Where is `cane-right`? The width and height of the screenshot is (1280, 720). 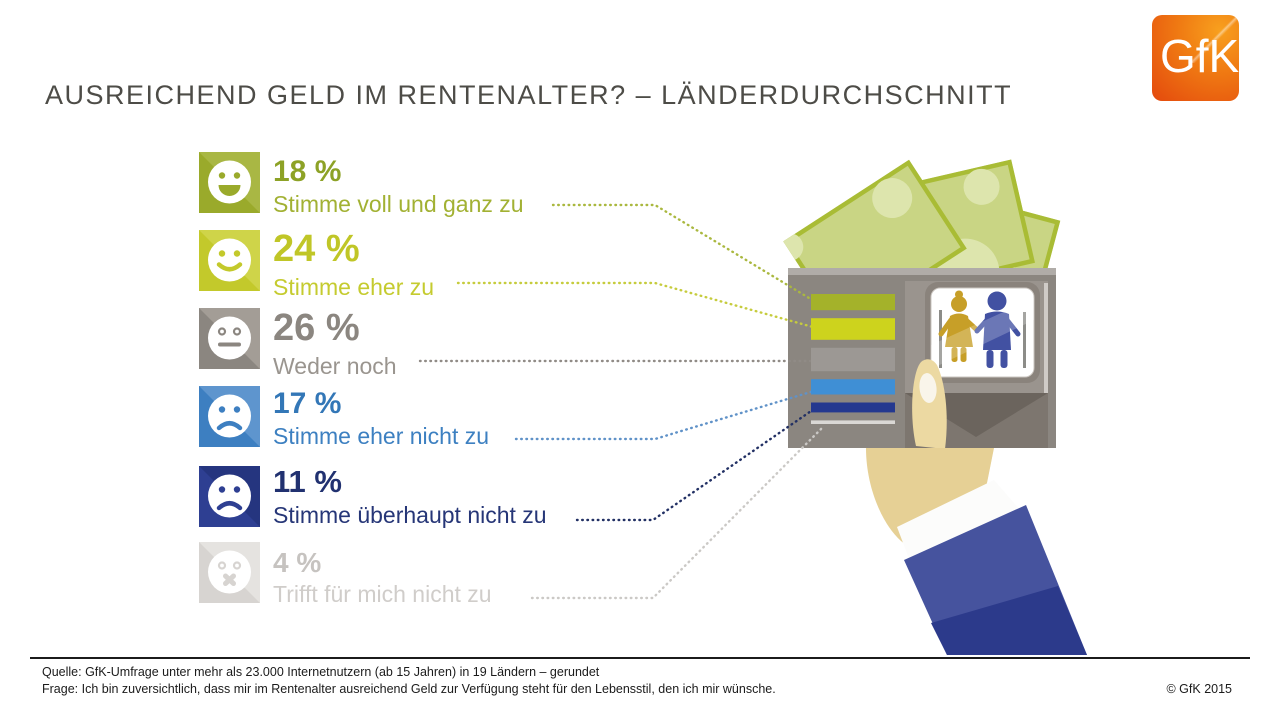 cane-right is located at coordinates (1024, 340).